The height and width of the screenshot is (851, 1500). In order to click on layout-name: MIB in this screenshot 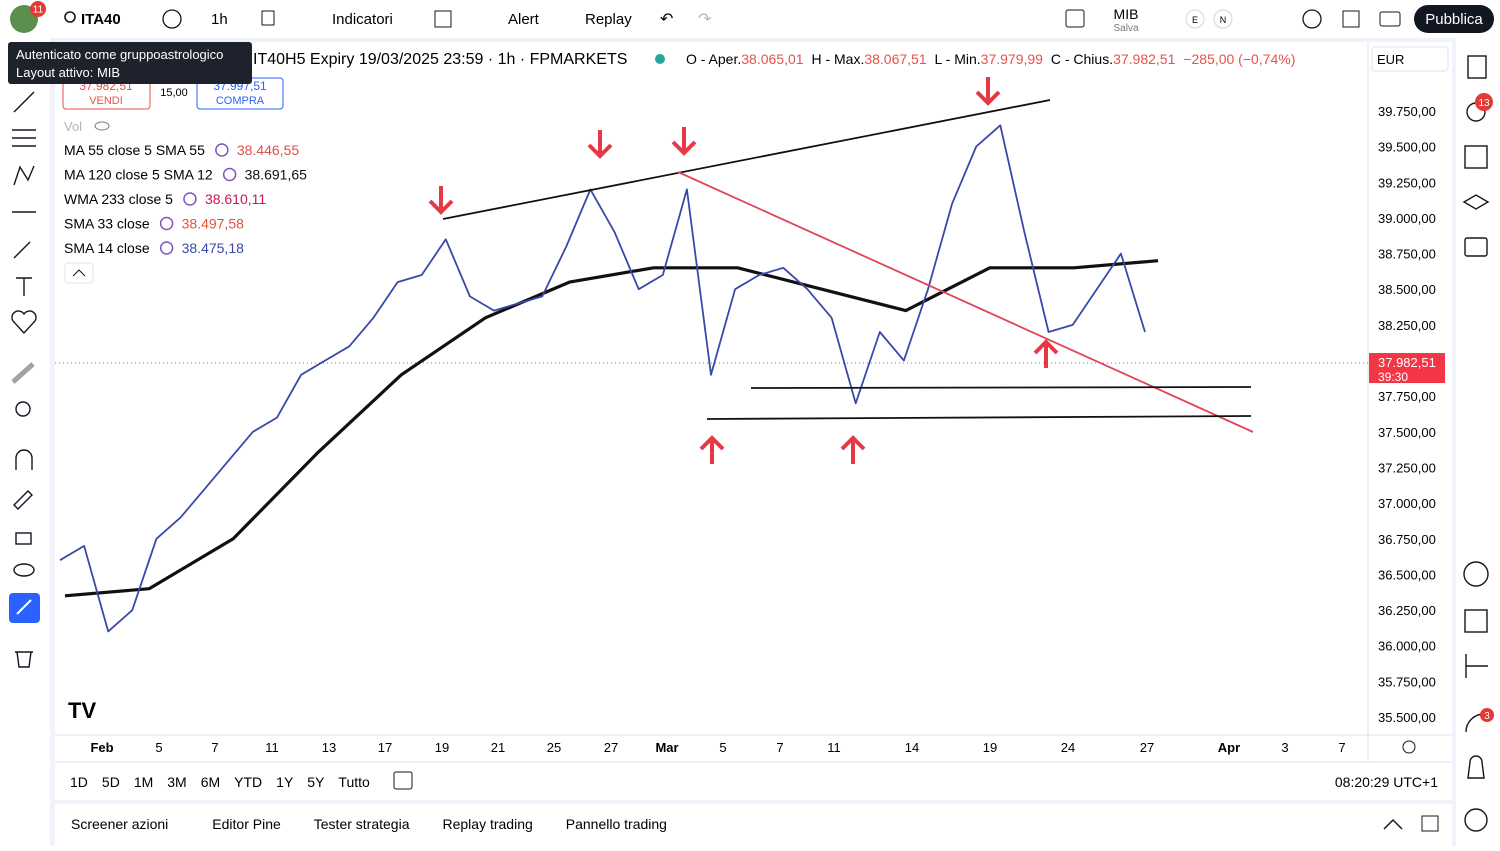, I will do `click(1126, 14)`.